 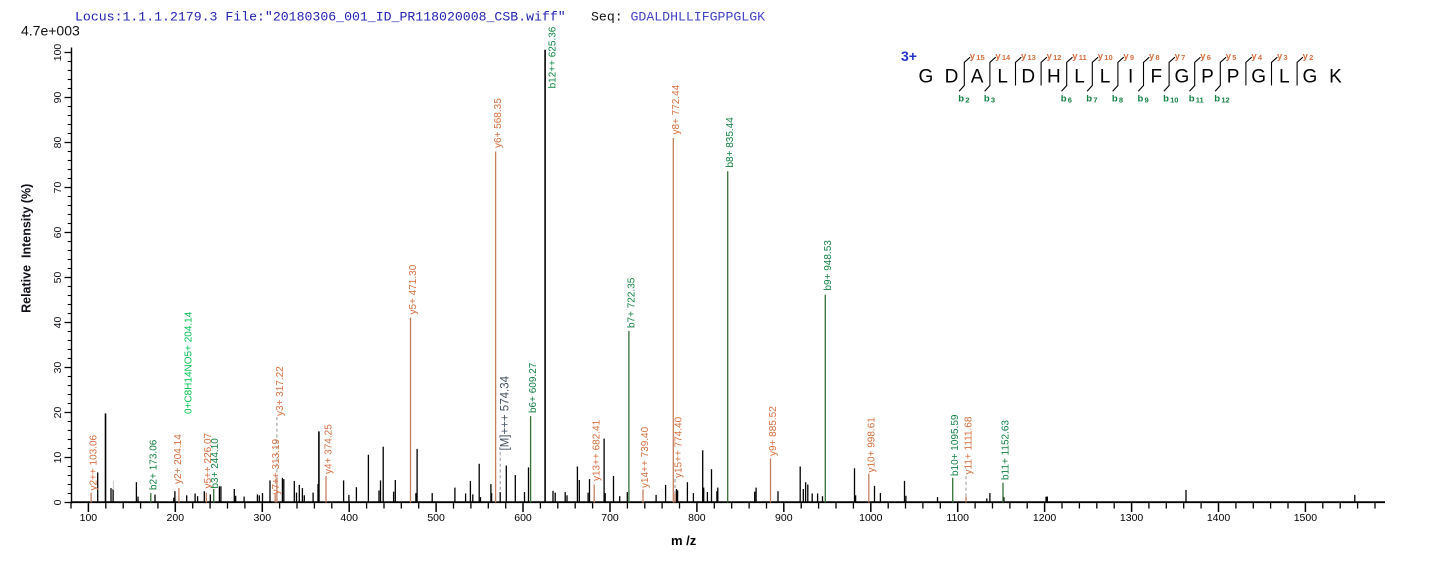 I want to click on svg-text: 20, so click(x=58, y=413).